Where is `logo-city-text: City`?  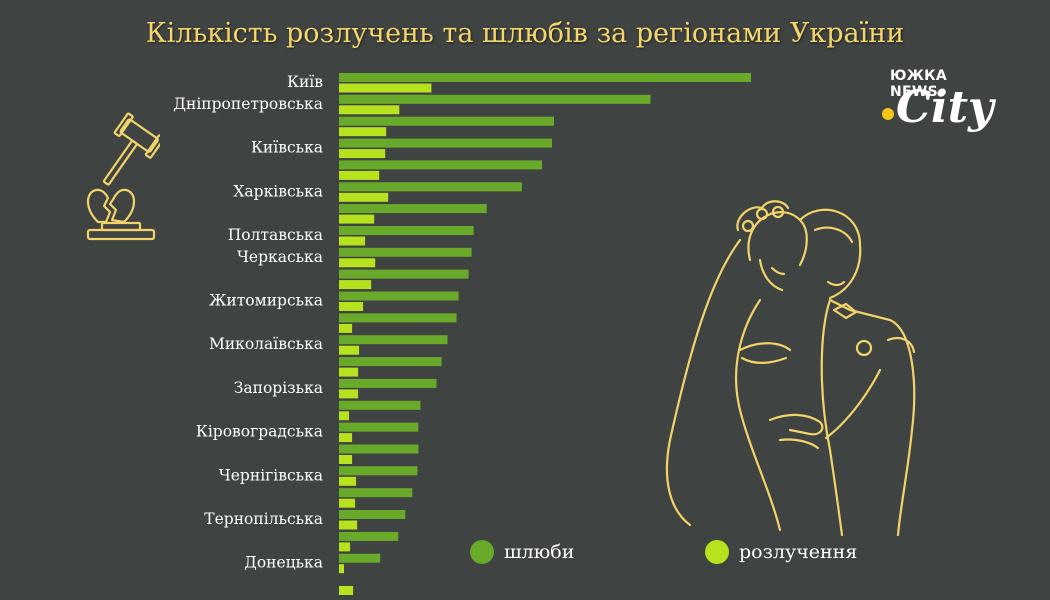
logo-city-text: City is located at coordinates (945, 107).